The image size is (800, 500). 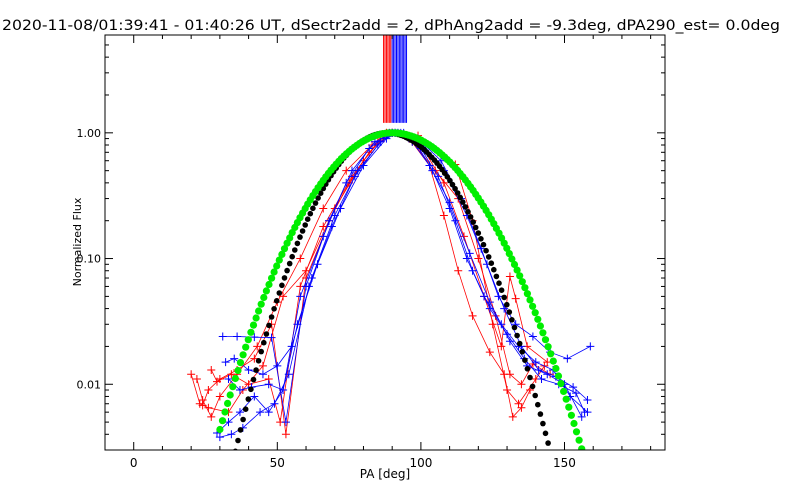 I want to click on data-track-line, so click(x=492, y=272).